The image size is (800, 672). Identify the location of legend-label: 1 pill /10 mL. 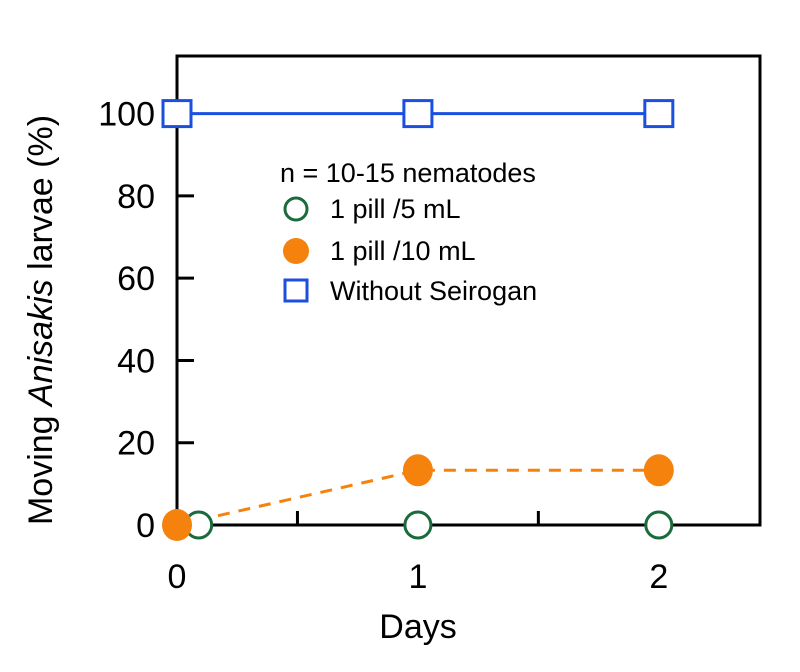
(403, 251).